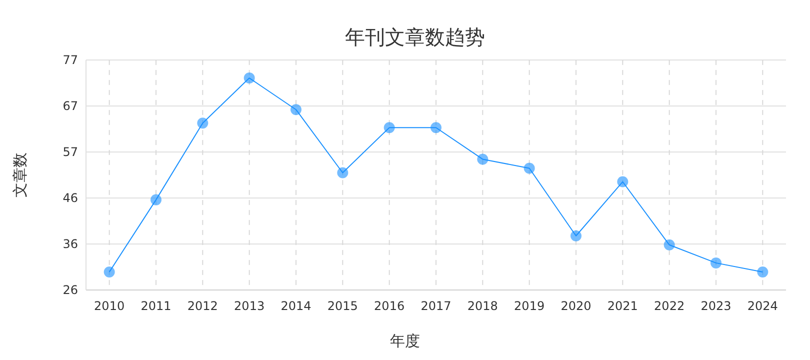 This screenshot has height=360, width=810. What do you see at coordinates (156, 306) in the screenshot?
I see `x-tick-label: 2011` at bounding box center [156, 306].